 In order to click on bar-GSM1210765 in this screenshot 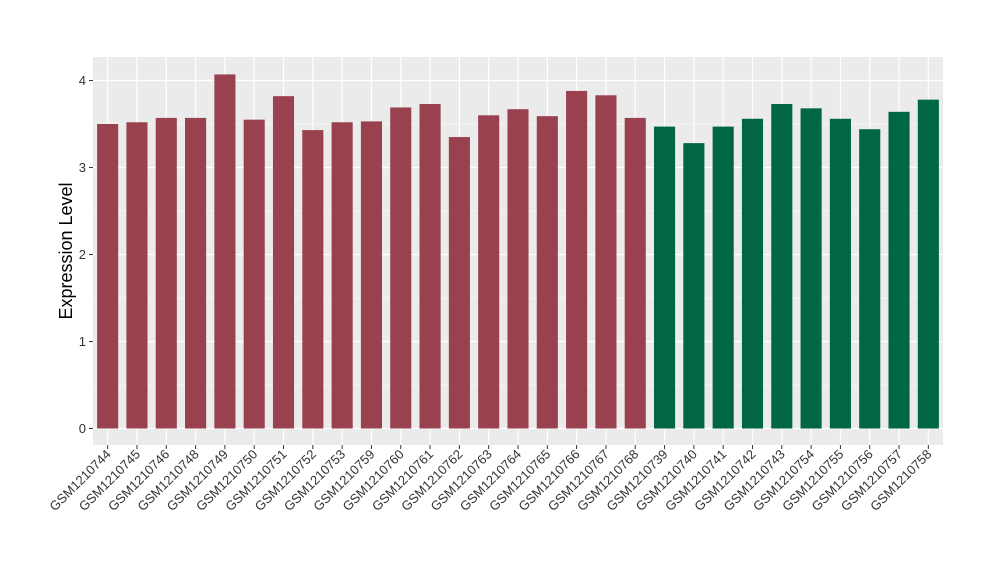, I will do `click(547, 272)`.